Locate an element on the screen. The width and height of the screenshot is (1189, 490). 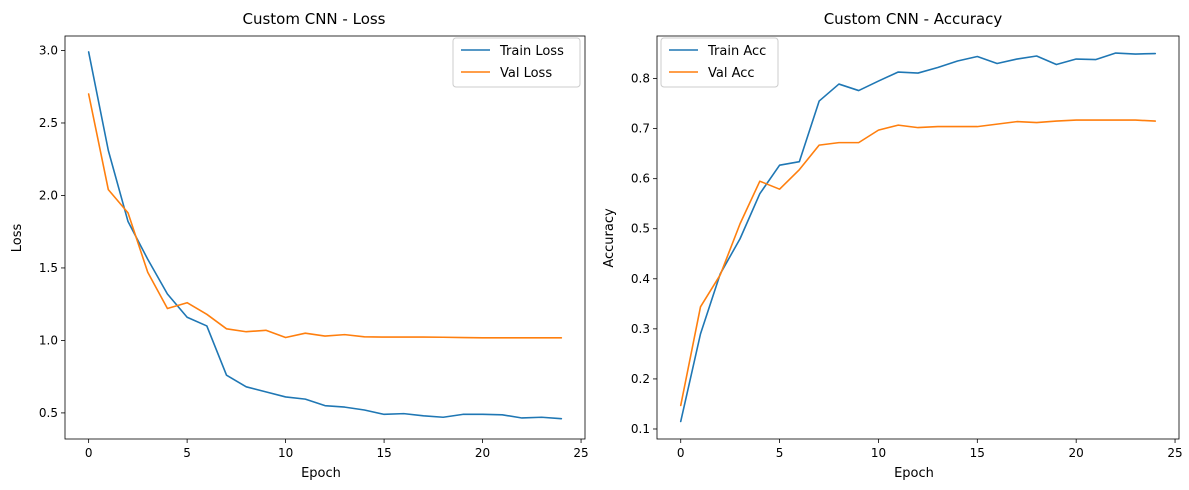
accuracy-x-tick-label: 15 is located at coordinates (977, 453).